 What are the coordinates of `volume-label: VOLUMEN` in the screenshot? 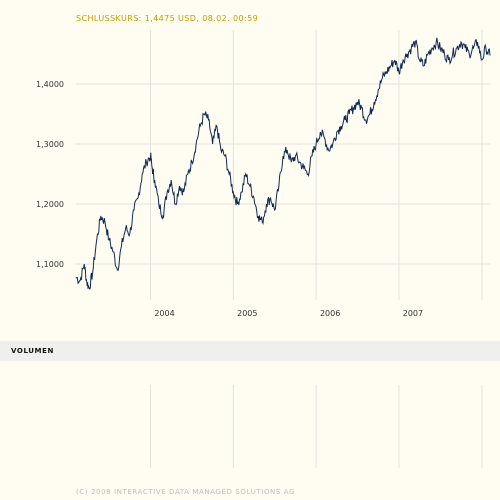 It's located at (32, 351).